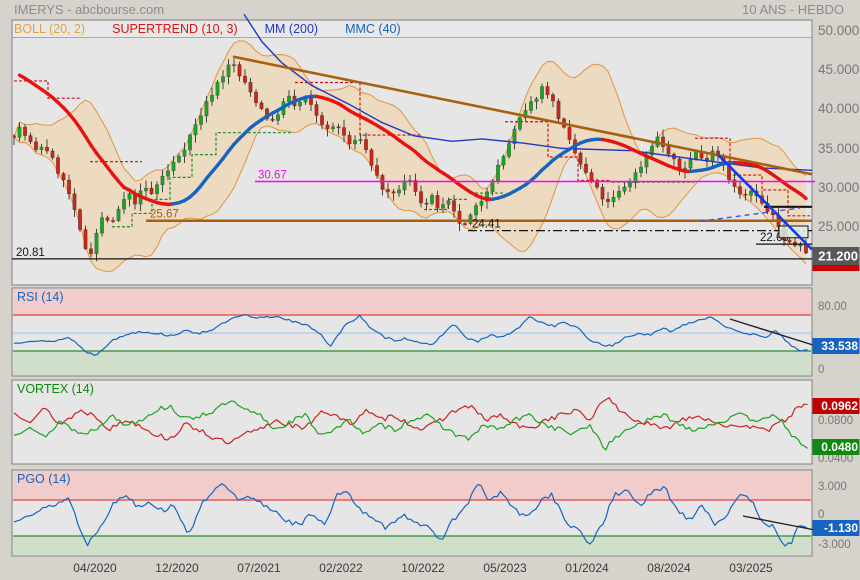 The width and height of the screenshot is (860, 580). I want to click on level-label-25.67: 25.67, so click(164, 215).